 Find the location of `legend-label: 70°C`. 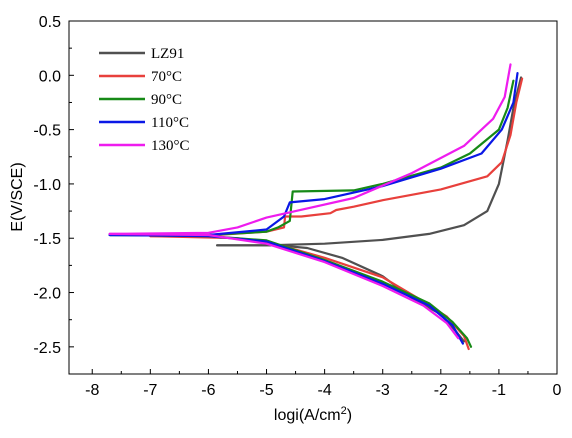

legend-label: 70°C is located at coordinates (166, 77).